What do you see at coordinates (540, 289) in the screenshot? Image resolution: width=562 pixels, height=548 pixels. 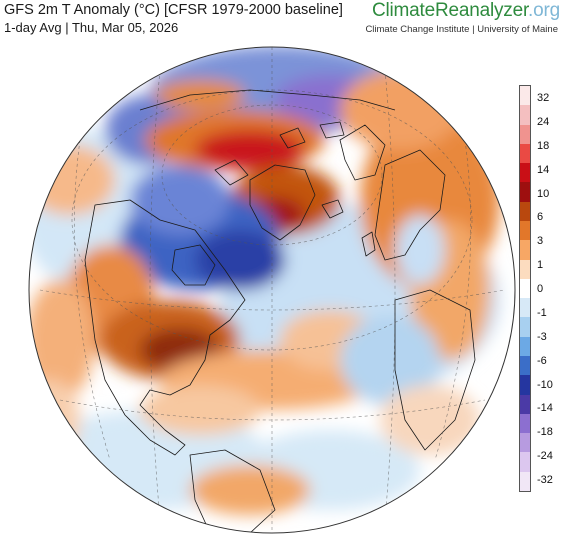 I see `legend-tick-label: 0` at bounding box center [540, 289].